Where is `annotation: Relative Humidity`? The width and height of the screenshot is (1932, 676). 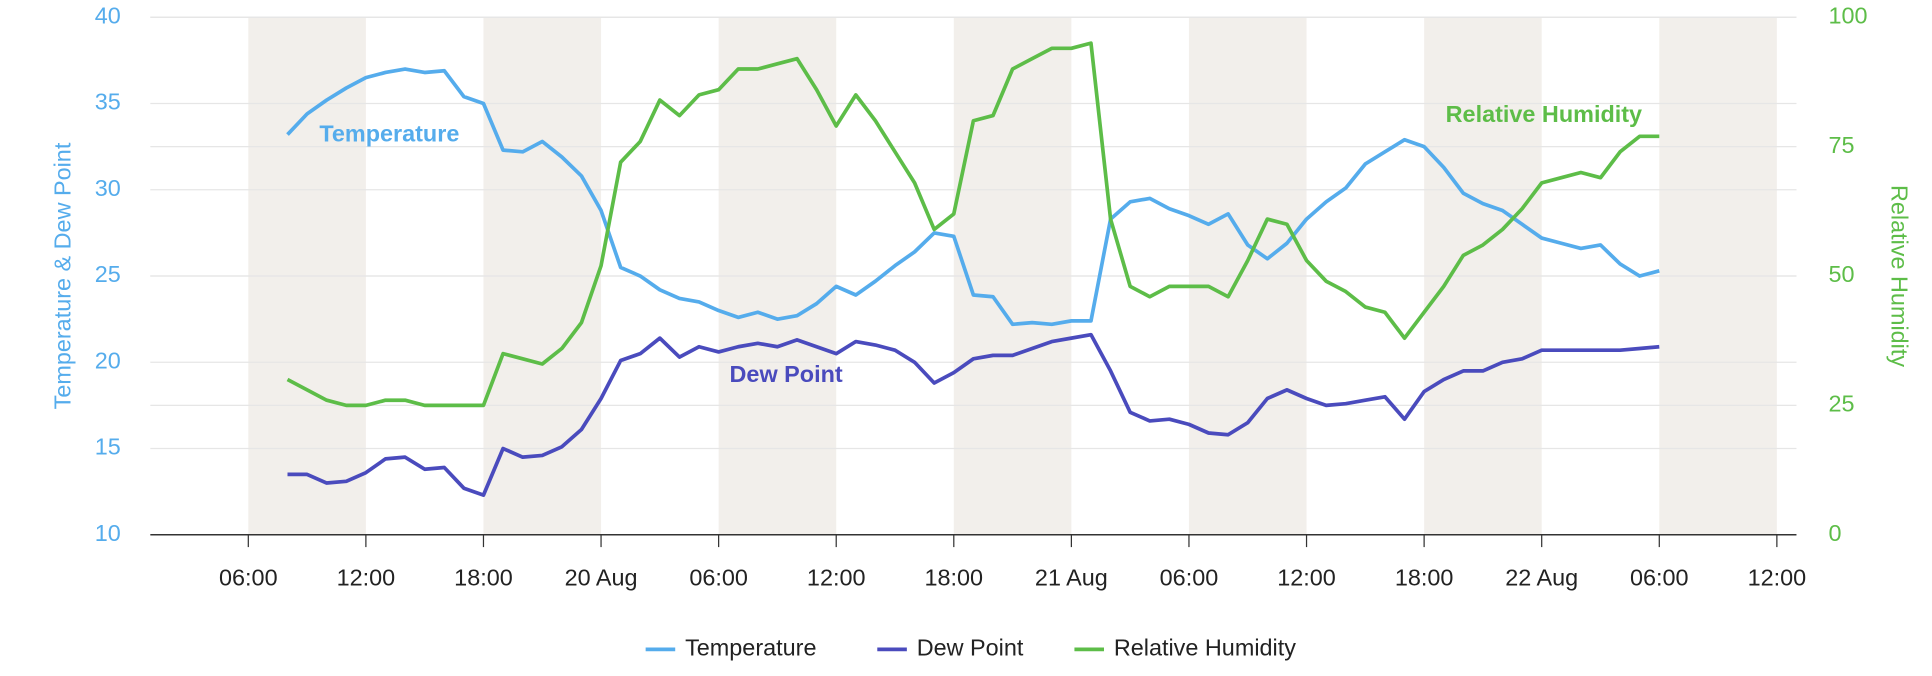
annotation: Relative Humidity is located at coordinates (1544, 114).